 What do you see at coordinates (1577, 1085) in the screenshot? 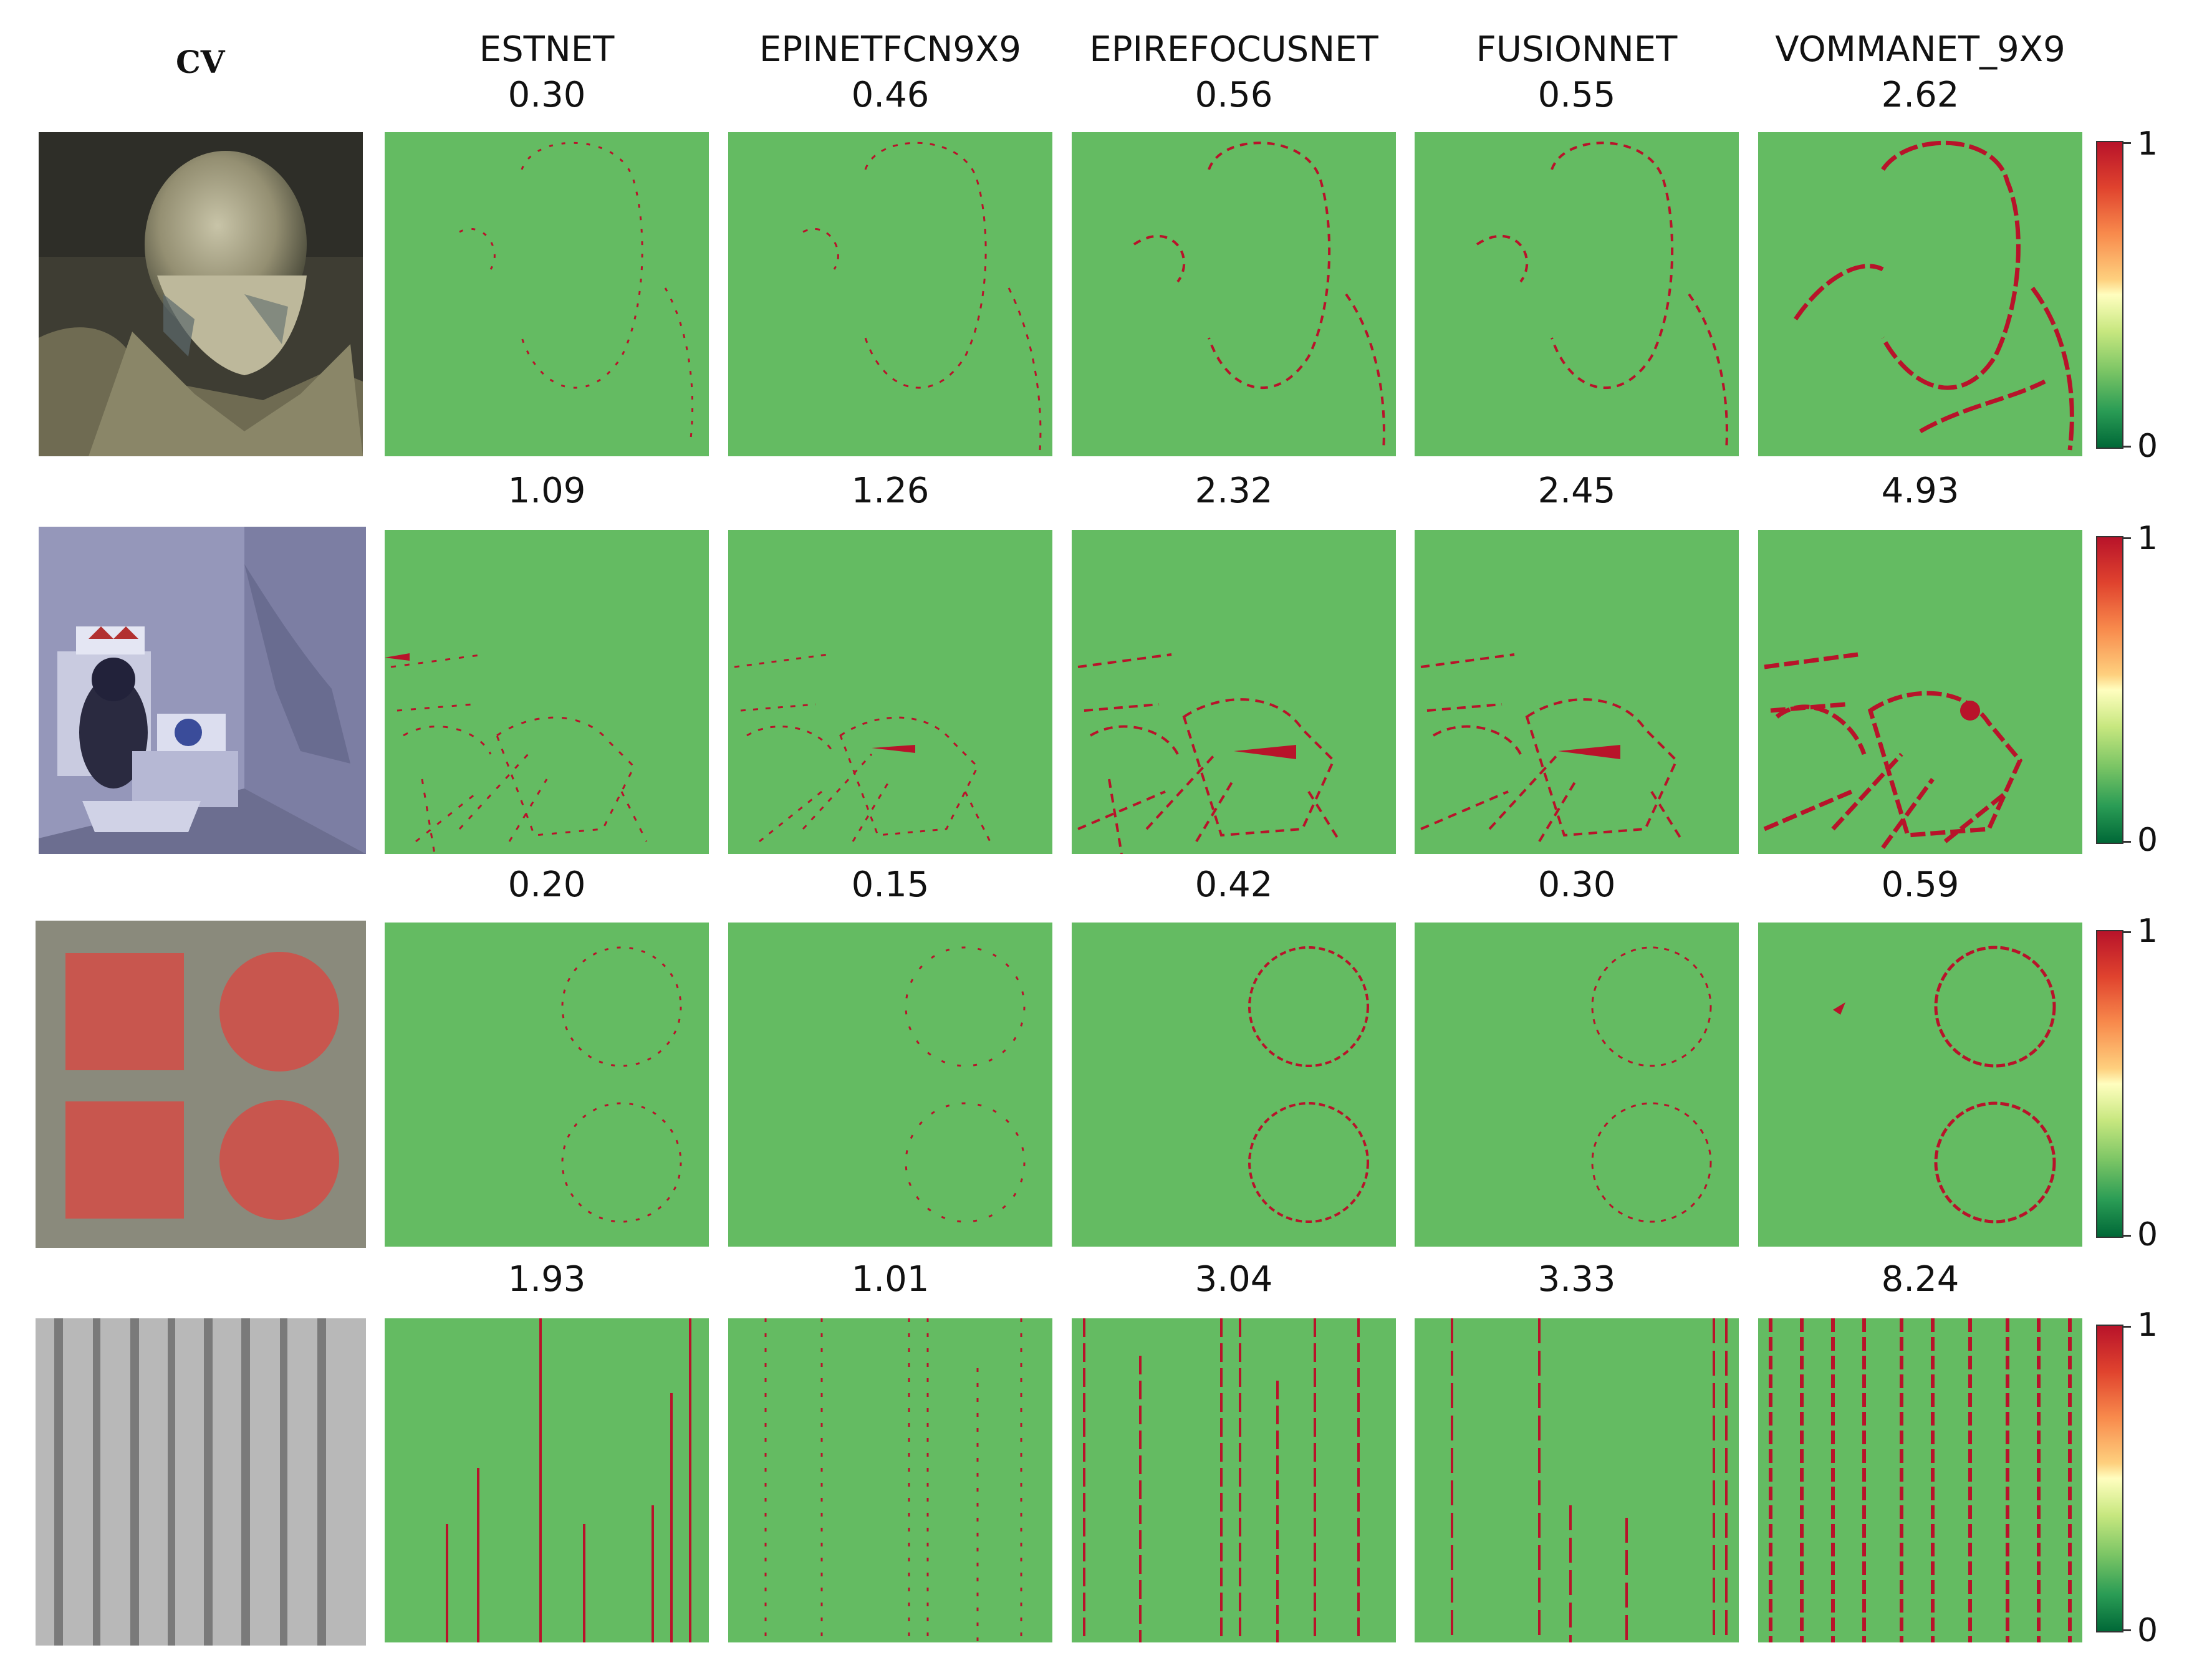
I see `error-map-r3-fusion` at bounding box center [1577, 1085].